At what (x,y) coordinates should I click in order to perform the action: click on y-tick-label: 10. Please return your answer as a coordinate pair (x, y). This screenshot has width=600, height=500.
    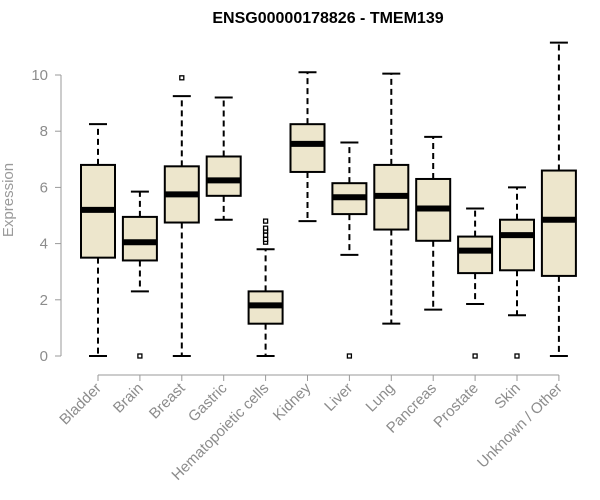
    Looking at the image, I should click on (39, 75).